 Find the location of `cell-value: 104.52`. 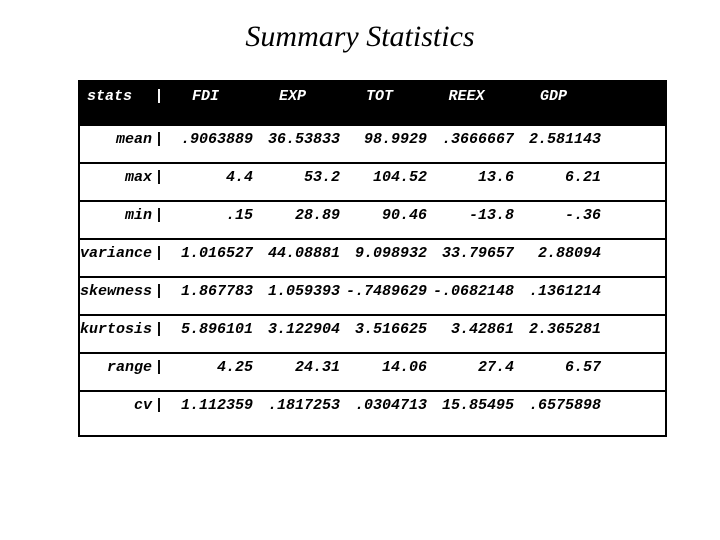

cell-value: 104.52 is located at coordinates (399, 177).